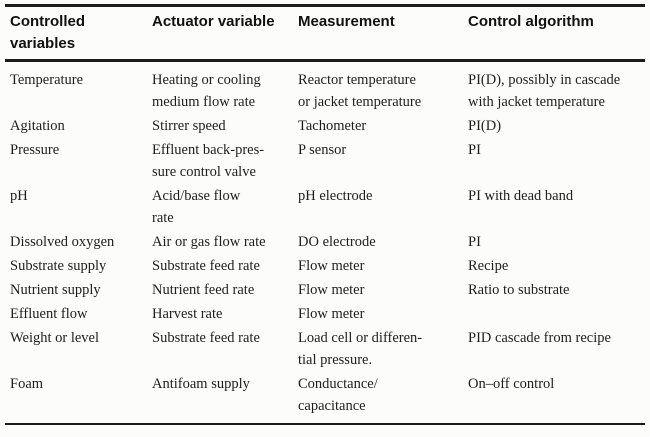 Image resolution: width=650 pixels, height=437 pixels. I want to click on cell-control-algorithm: Recipe, so click(488, 266).